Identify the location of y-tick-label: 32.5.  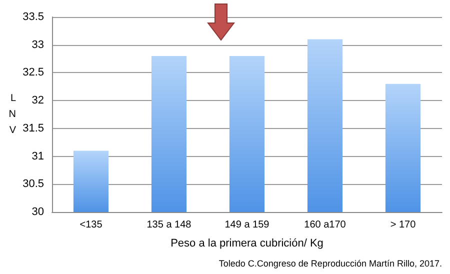
(33, 72).